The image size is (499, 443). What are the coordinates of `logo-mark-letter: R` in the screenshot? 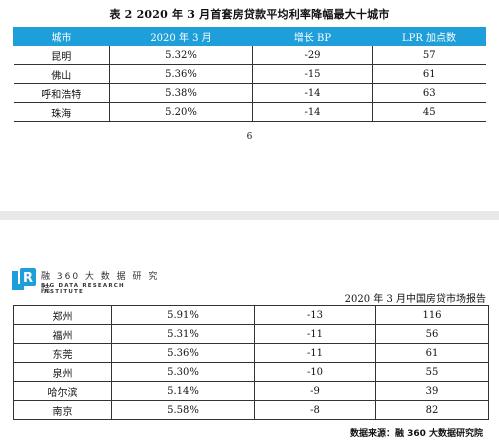 It's located at (28, 278).